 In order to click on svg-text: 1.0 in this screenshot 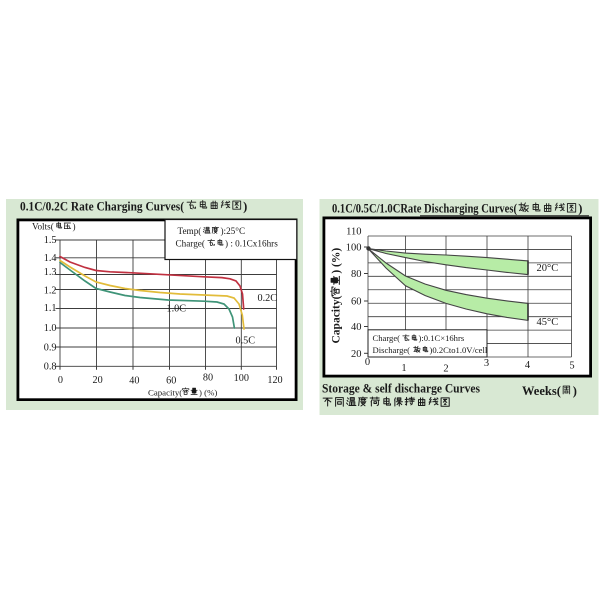, I will do `click(50, 328)`.